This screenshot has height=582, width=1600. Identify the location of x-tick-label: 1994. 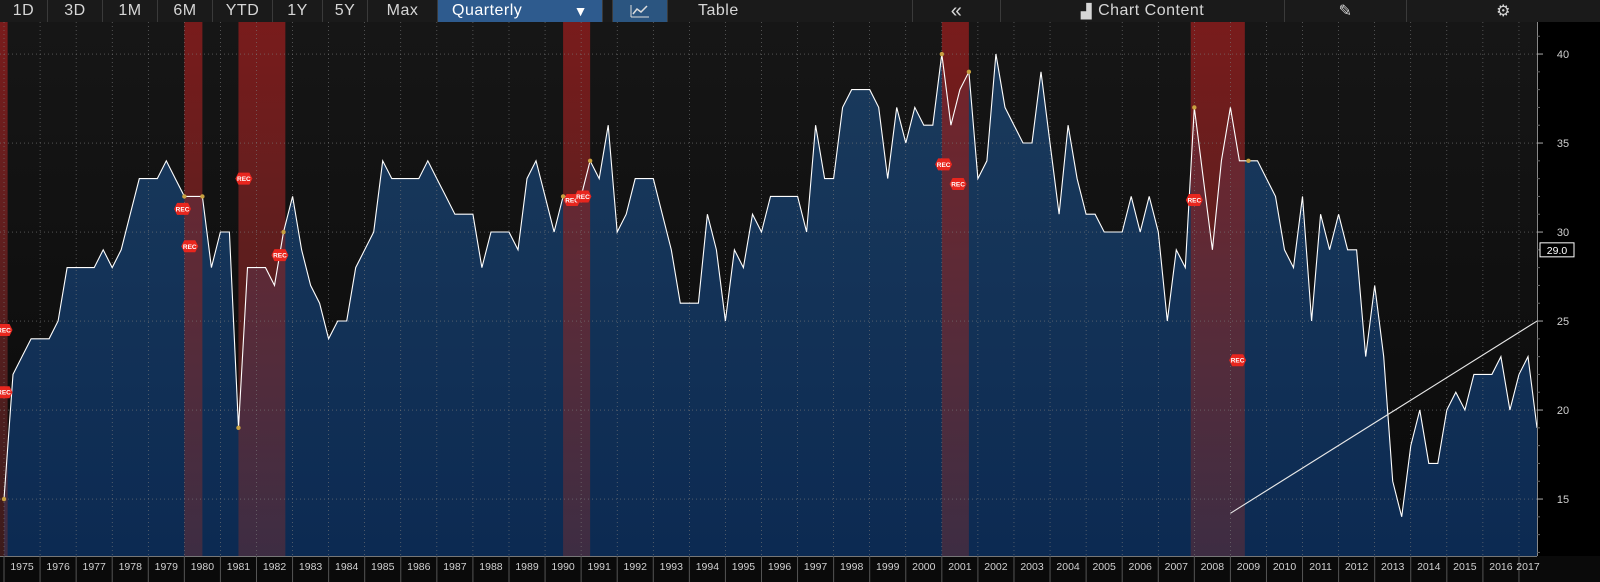
(708, 567).